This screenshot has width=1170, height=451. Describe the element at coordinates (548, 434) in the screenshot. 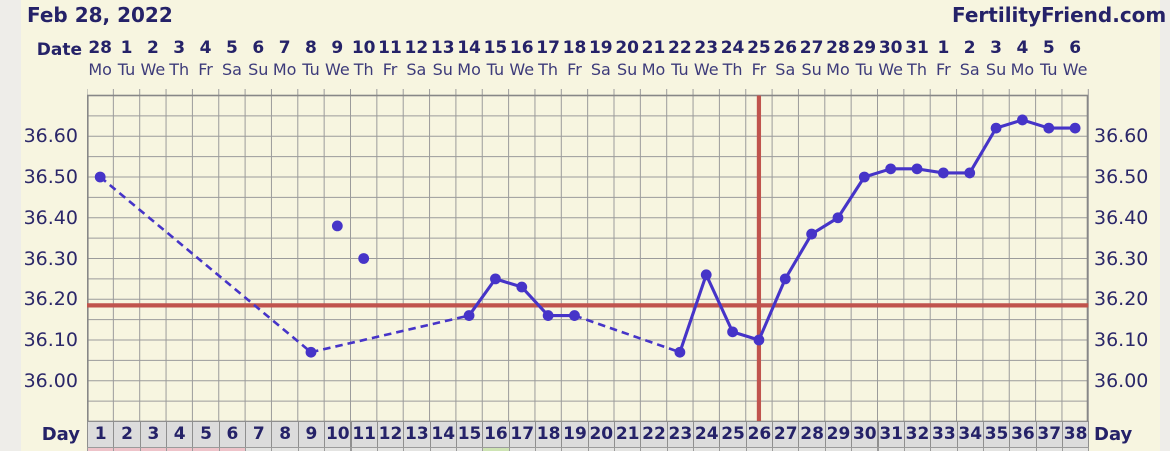

I see `cycle-day-cell: 18` at that location.